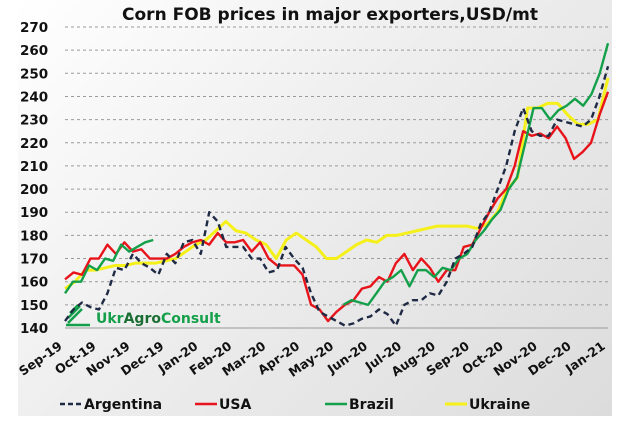 This screenshot has height=433, width=634. I want to click on y-tick-label: 200, so click(34, 190).